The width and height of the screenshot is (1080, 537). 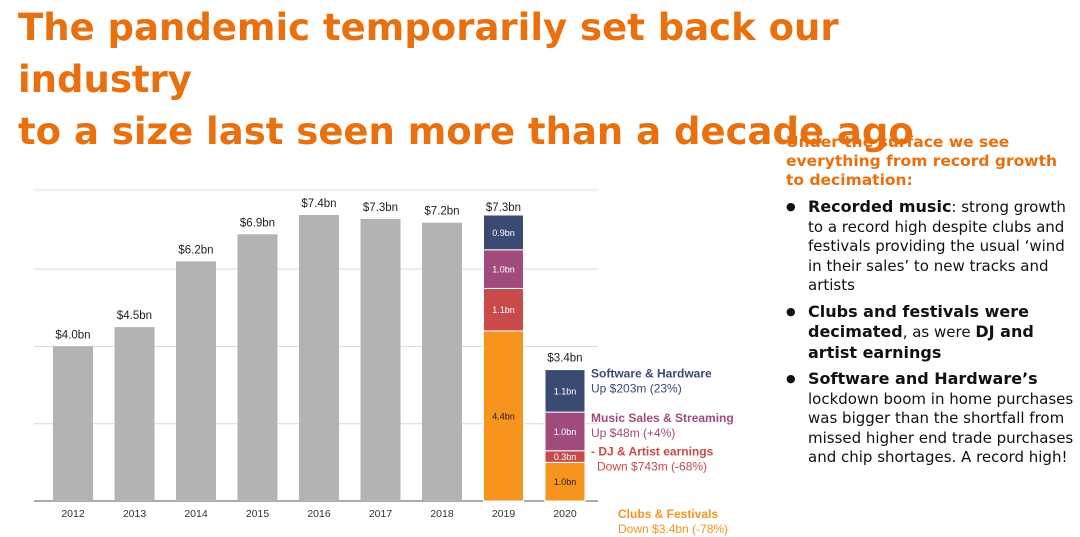 I want to click on segment-software-2020, so click(x=565, y=391).